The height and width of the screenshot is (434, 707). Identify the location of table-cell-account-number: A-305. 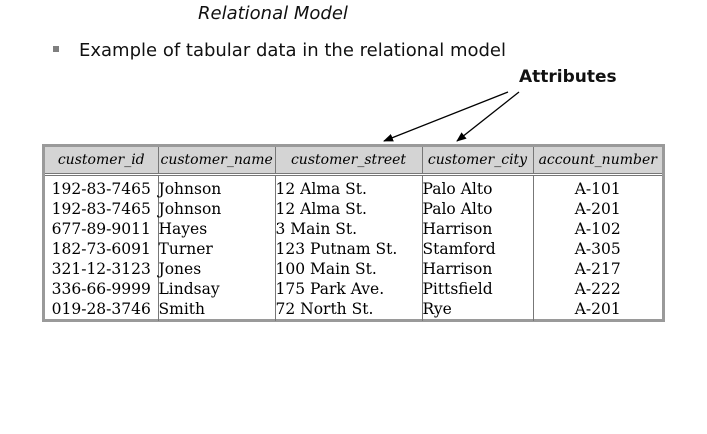
(597, 249).